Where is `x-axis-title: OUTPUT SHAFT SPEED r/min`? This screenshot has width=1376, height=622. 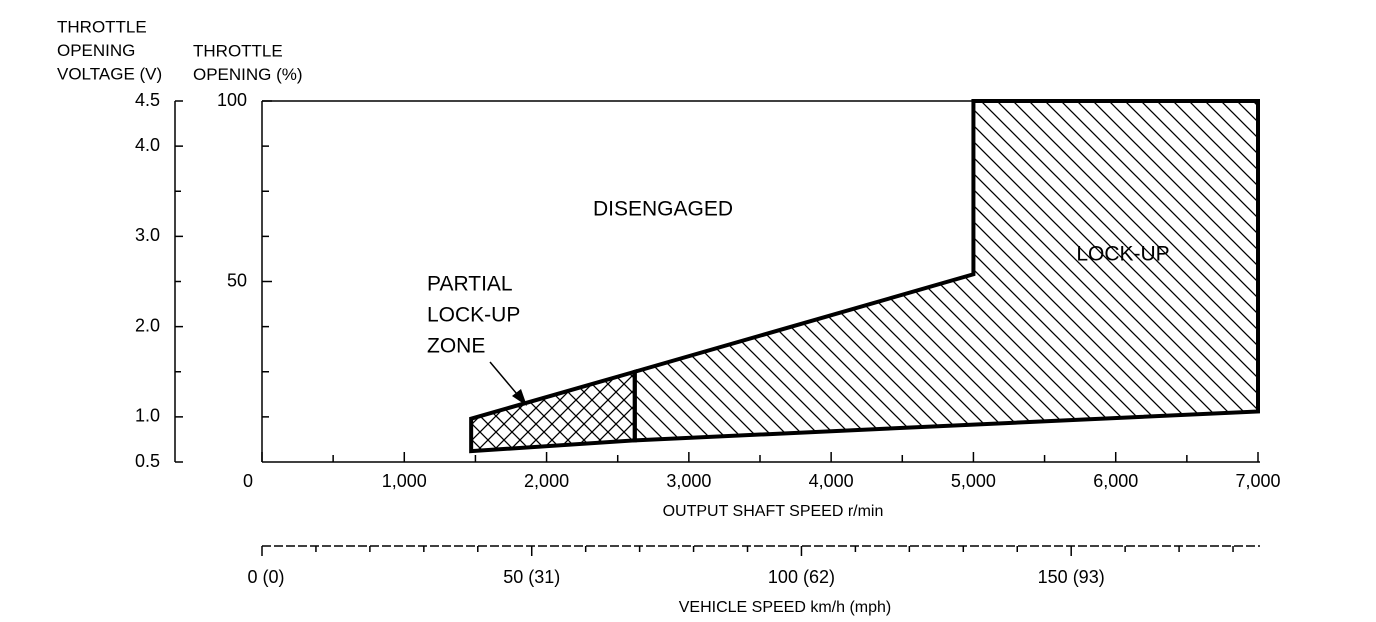 x-axis-title: OUTPUT SHAFT SPEED r/min is located at coordinates (773, 511).